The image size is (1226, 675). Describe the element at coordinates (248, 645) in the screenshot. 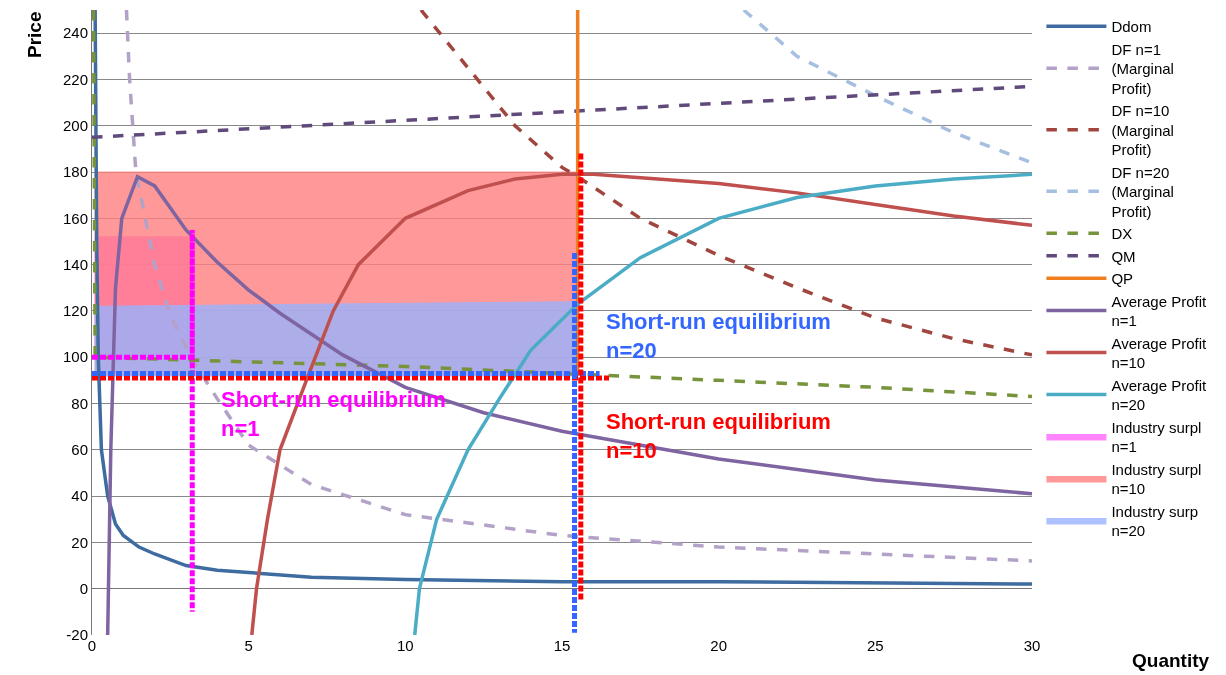

I see `x-tick-label: 5` at that location.